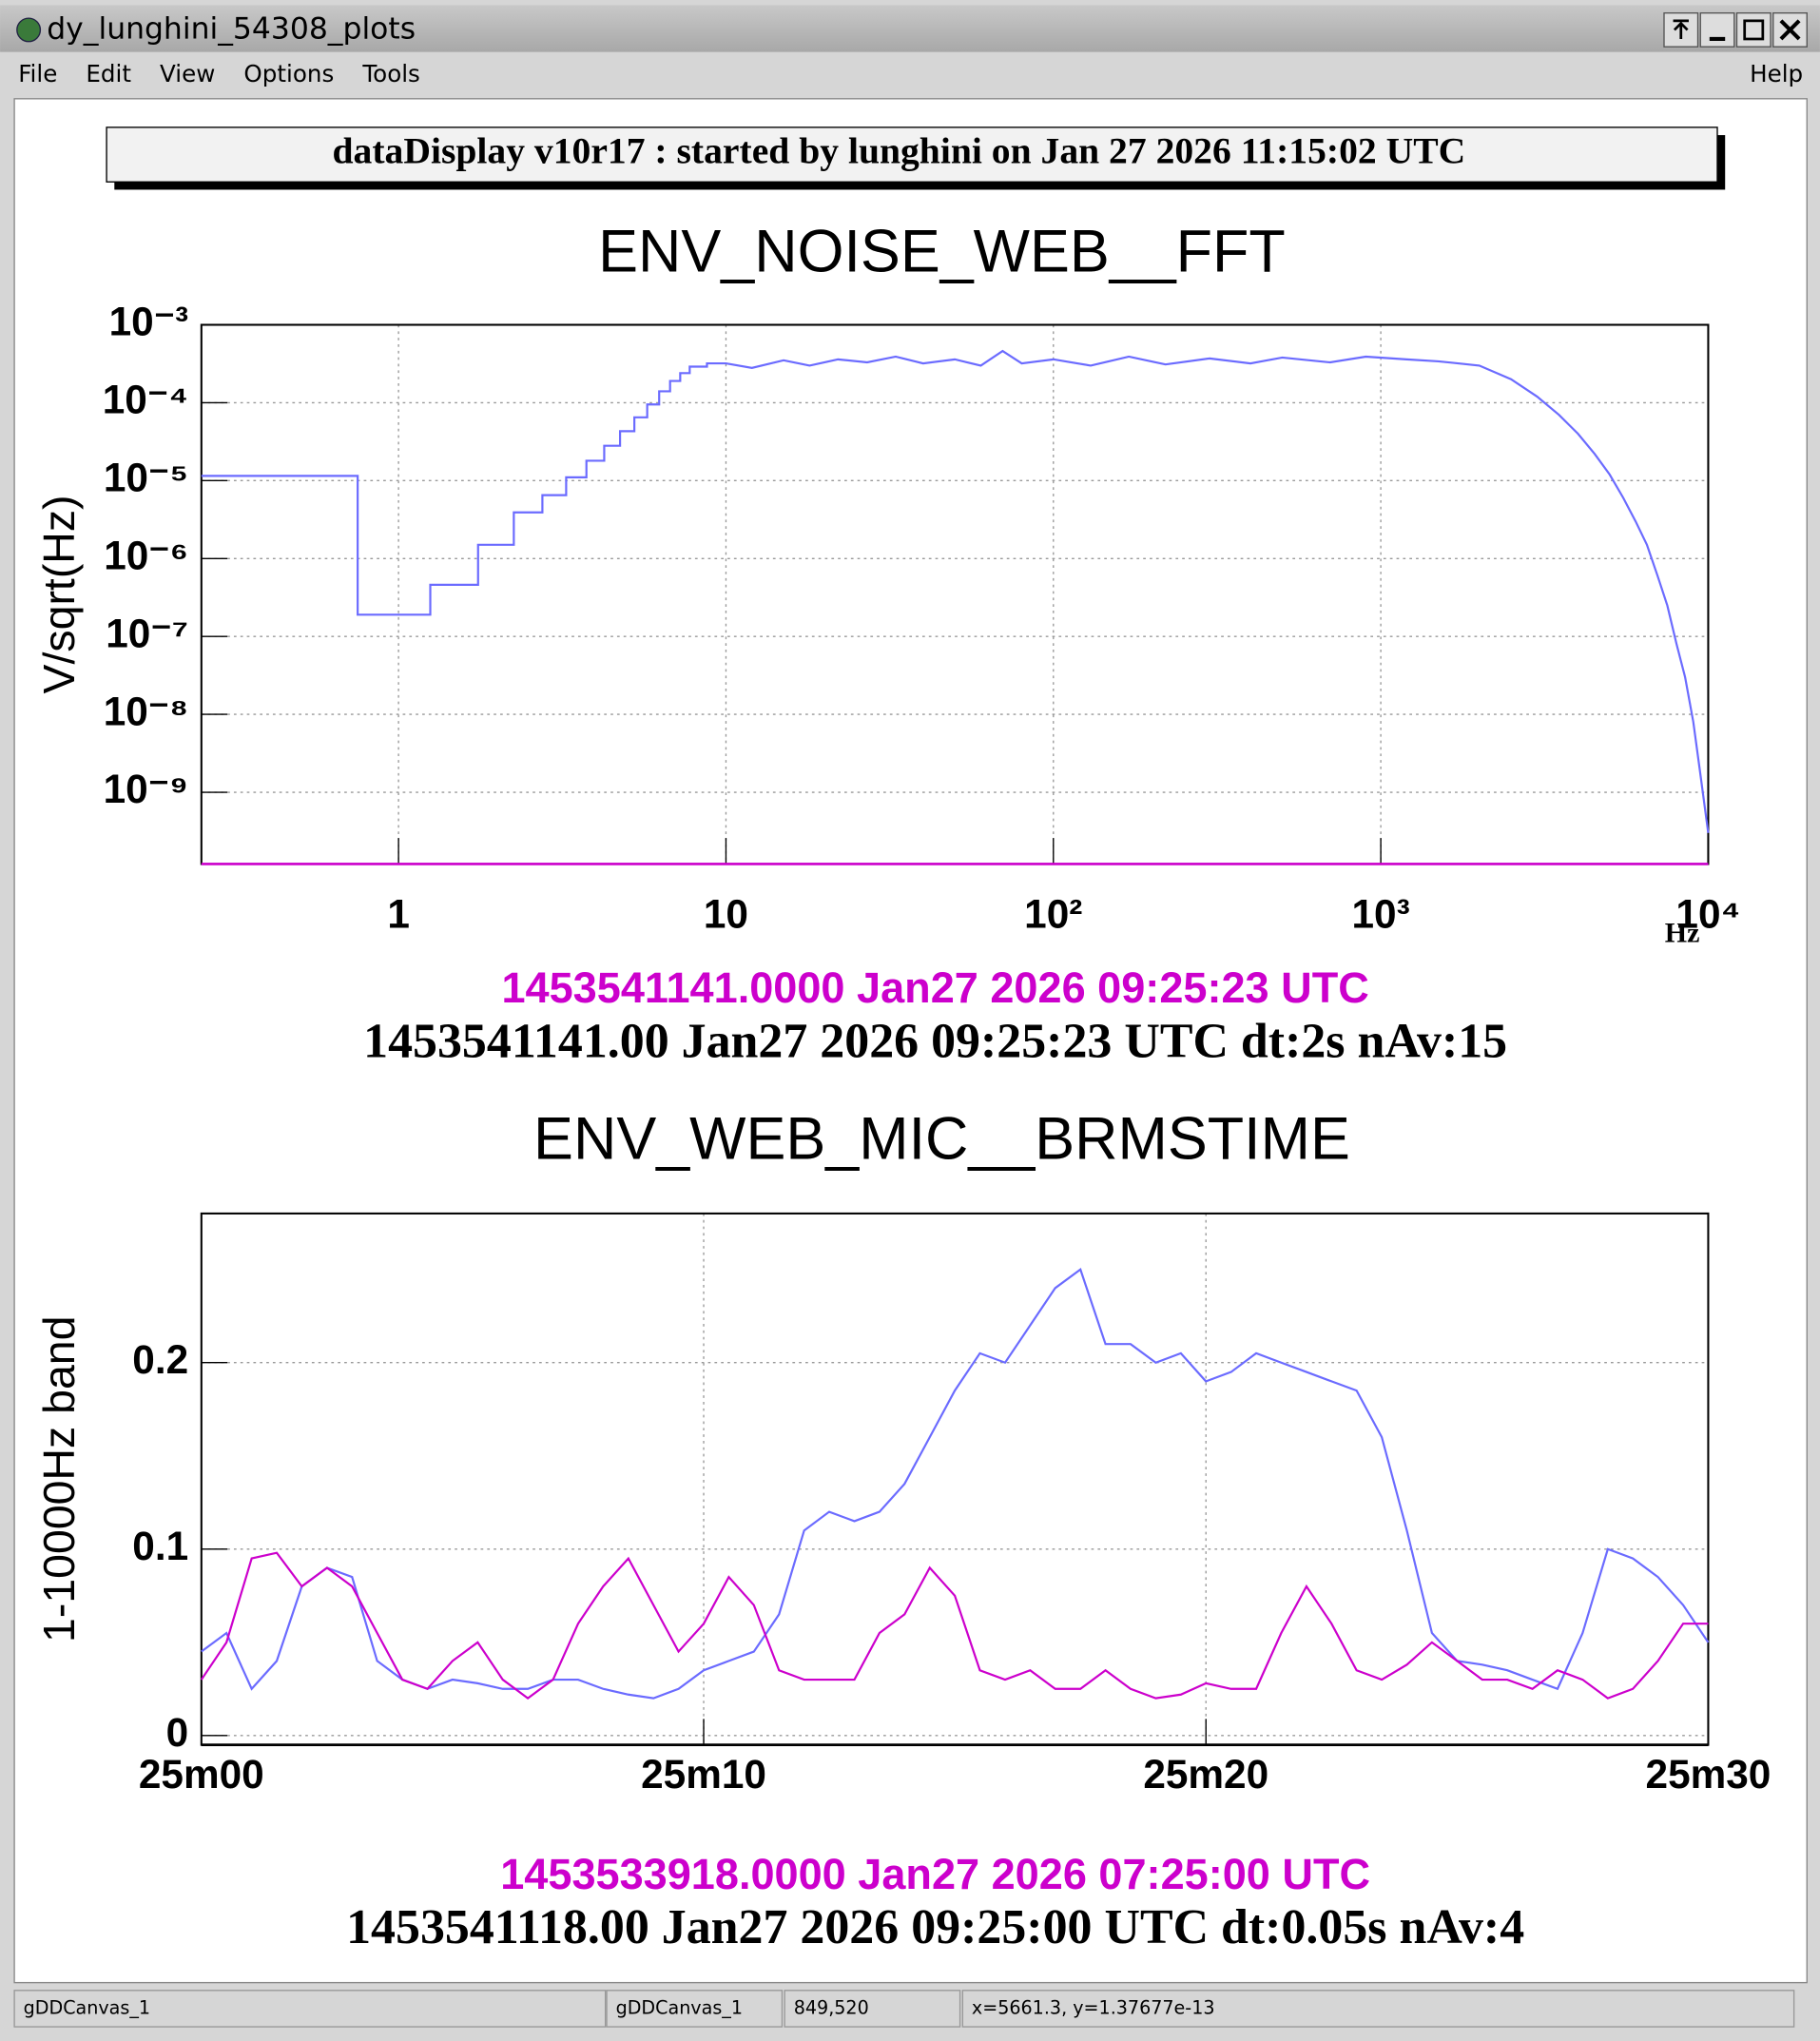 This screenshot has height=2041, width=1820. I want to click on annotation: 1453541141.0000 Jan27 2026 09:25:23 UTC, so click(934, 987).